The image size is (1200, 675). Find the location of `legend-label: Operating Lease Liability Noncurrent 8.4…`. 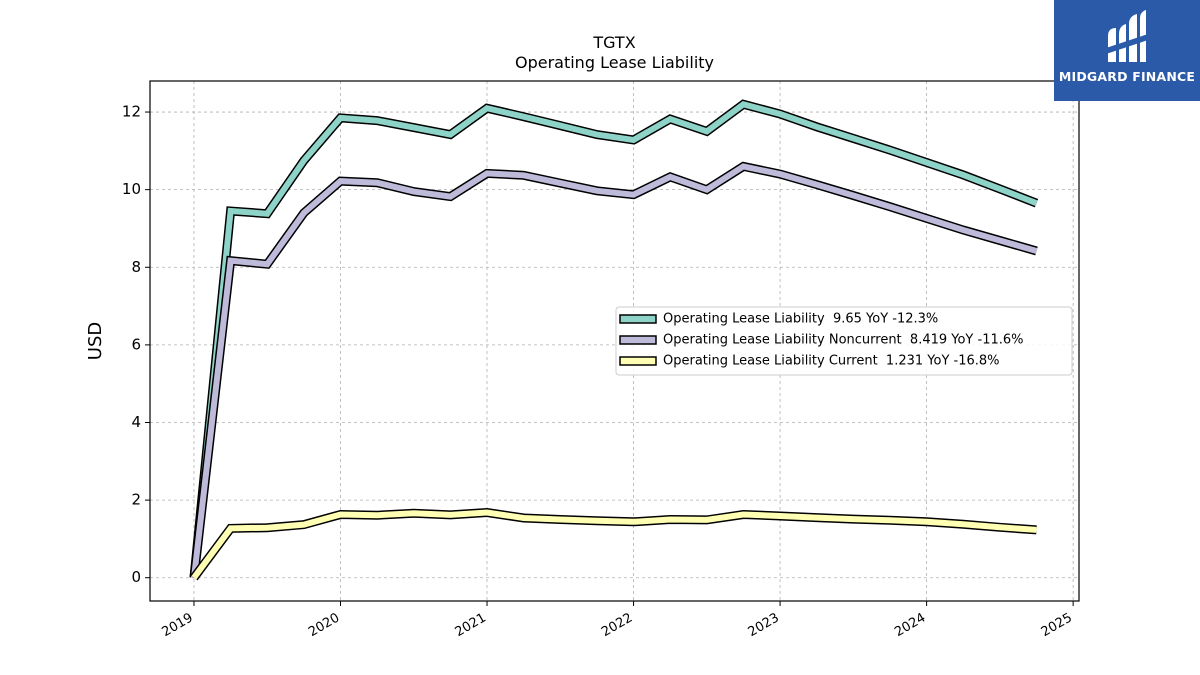

legend-label: Operating Lease Liability Noncurrent 8.4… is located at coordinates (843, 340).